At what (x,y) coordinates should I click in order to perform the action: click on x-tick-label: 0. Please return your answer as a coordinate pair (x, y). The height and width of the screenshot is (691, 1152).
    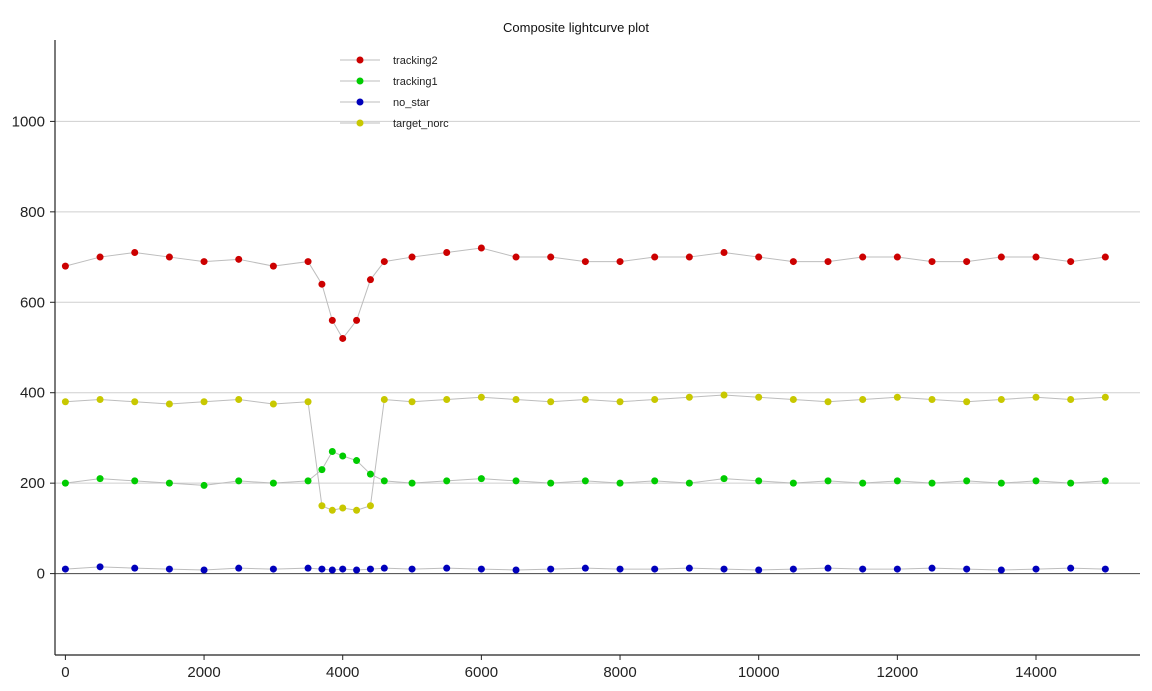
    Looking at the image, I should click on (65, 672).